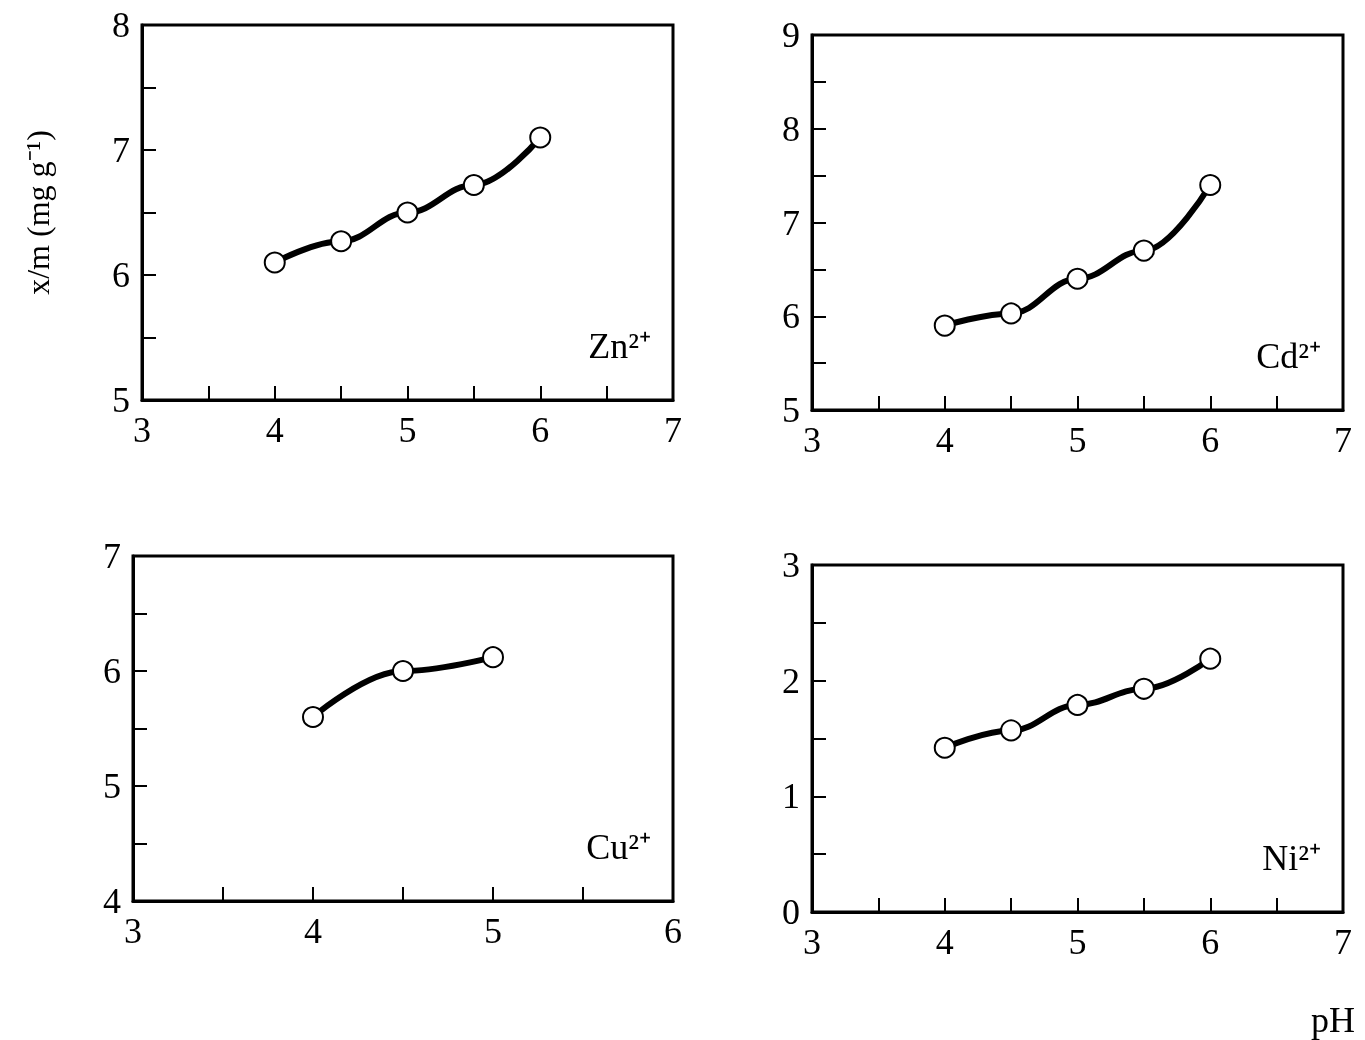 The image size is (1365, 1040). What do you see at coordinates (112, 901) in the screenshot?
I see `y-tick-label: 4` at bounding box center [112, 901].